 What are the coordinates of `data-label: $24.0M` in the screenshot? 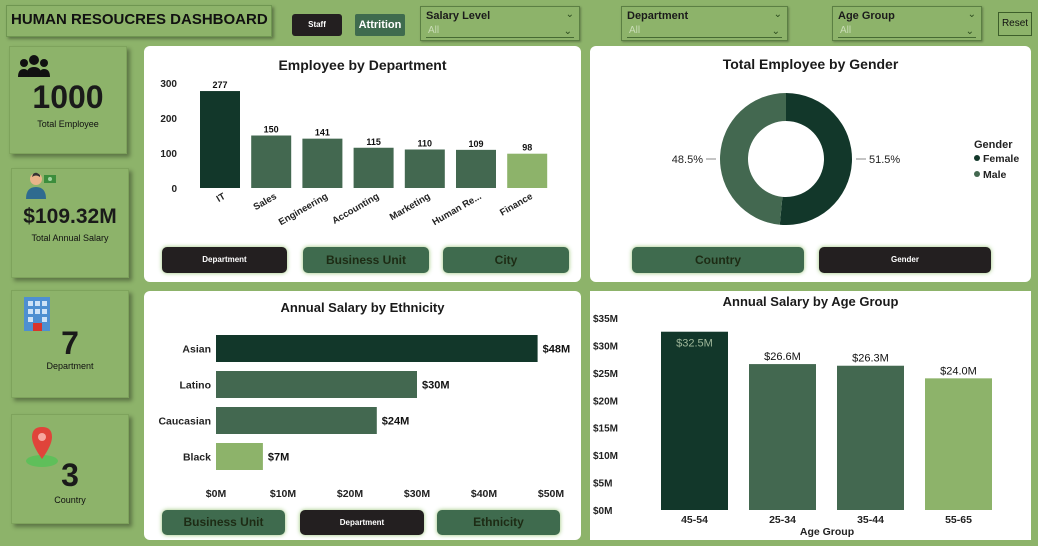 It's located at (958, 371).